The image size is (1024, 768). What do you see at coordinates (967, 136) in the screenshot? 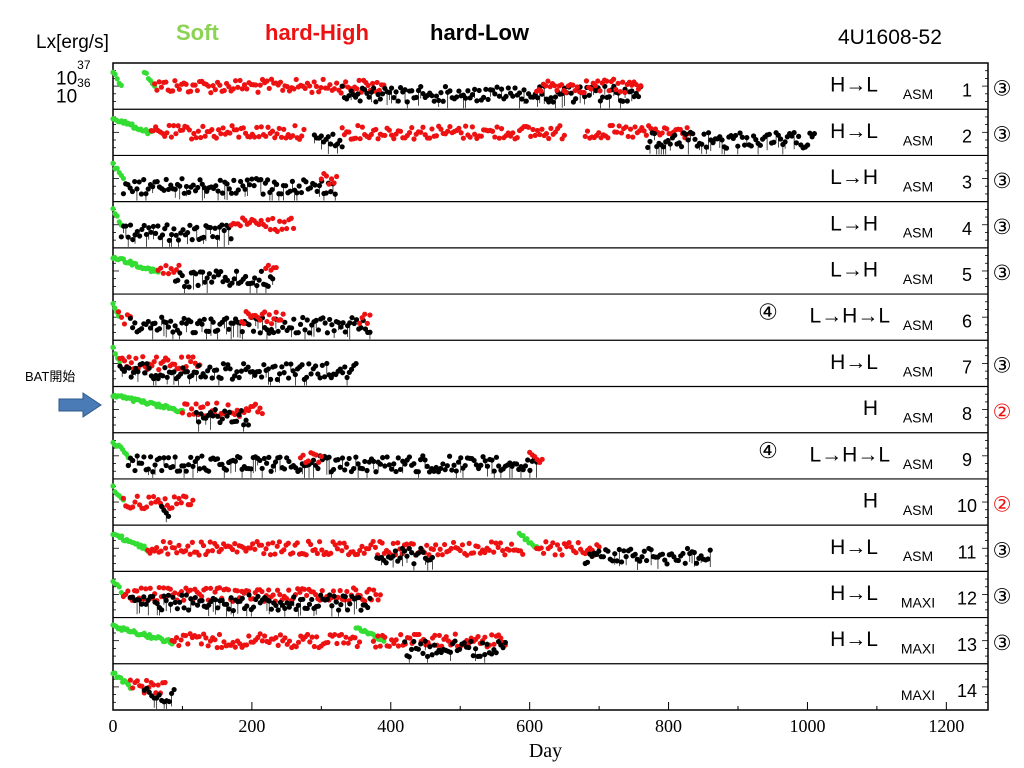
I see `panel-number: 2` at bounding box center [967, 136].